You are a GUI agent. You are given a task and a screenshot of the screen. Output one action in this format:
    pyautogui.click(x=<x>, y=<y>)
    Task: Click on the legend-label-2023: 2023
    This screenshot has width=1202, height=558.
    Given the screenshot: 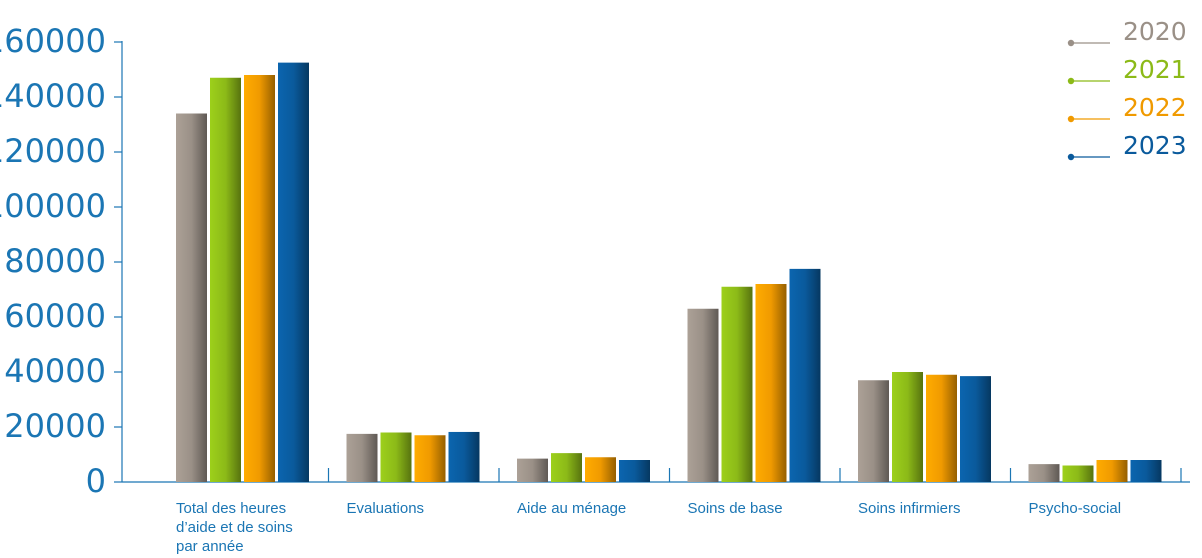 What is the action you would take?
    pyautogui.click(x=1155, y=145)
    